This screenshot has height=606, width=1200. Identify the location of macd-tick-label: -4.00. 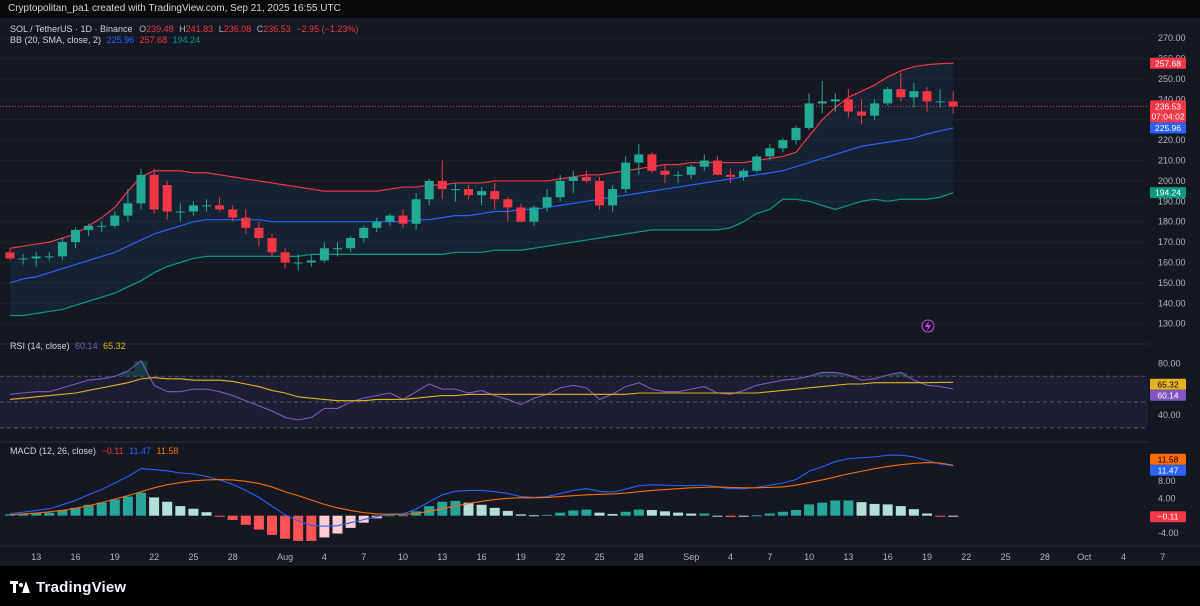
(1168, 533).